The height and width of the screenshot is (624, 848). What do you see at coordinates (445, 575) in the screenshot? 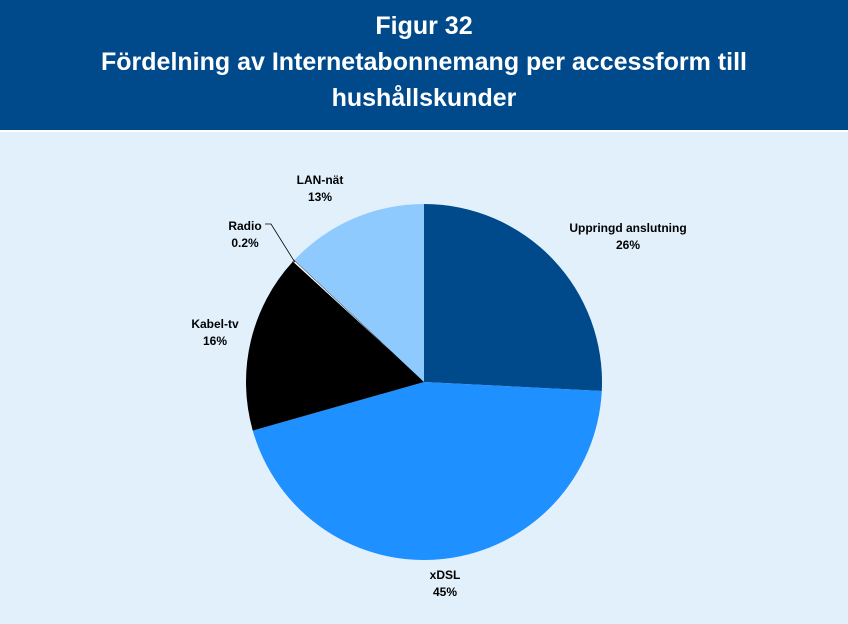
I see `slice-label-xdsl: xDSL` at bounding box center [445, 575].